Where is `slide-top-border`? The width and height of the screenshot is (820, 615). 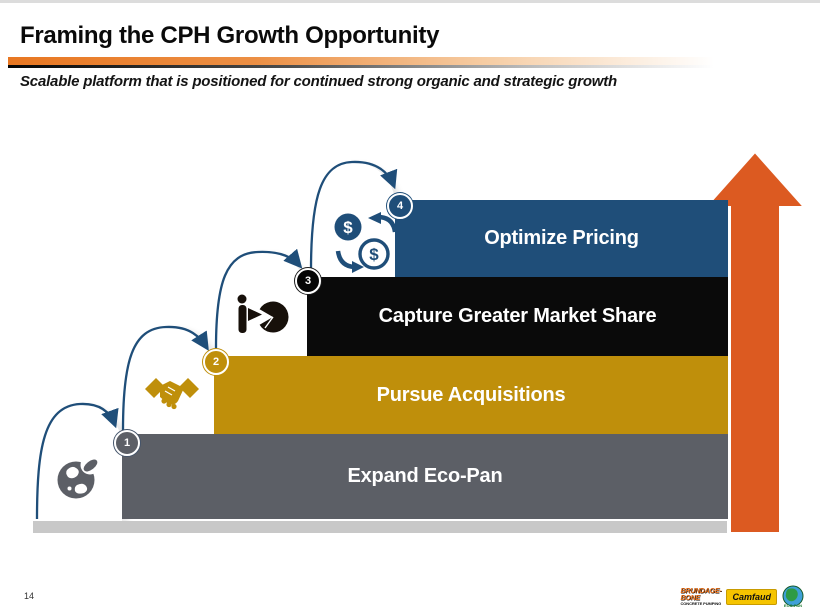
slide-top-border is located at coordinates (410, 1).